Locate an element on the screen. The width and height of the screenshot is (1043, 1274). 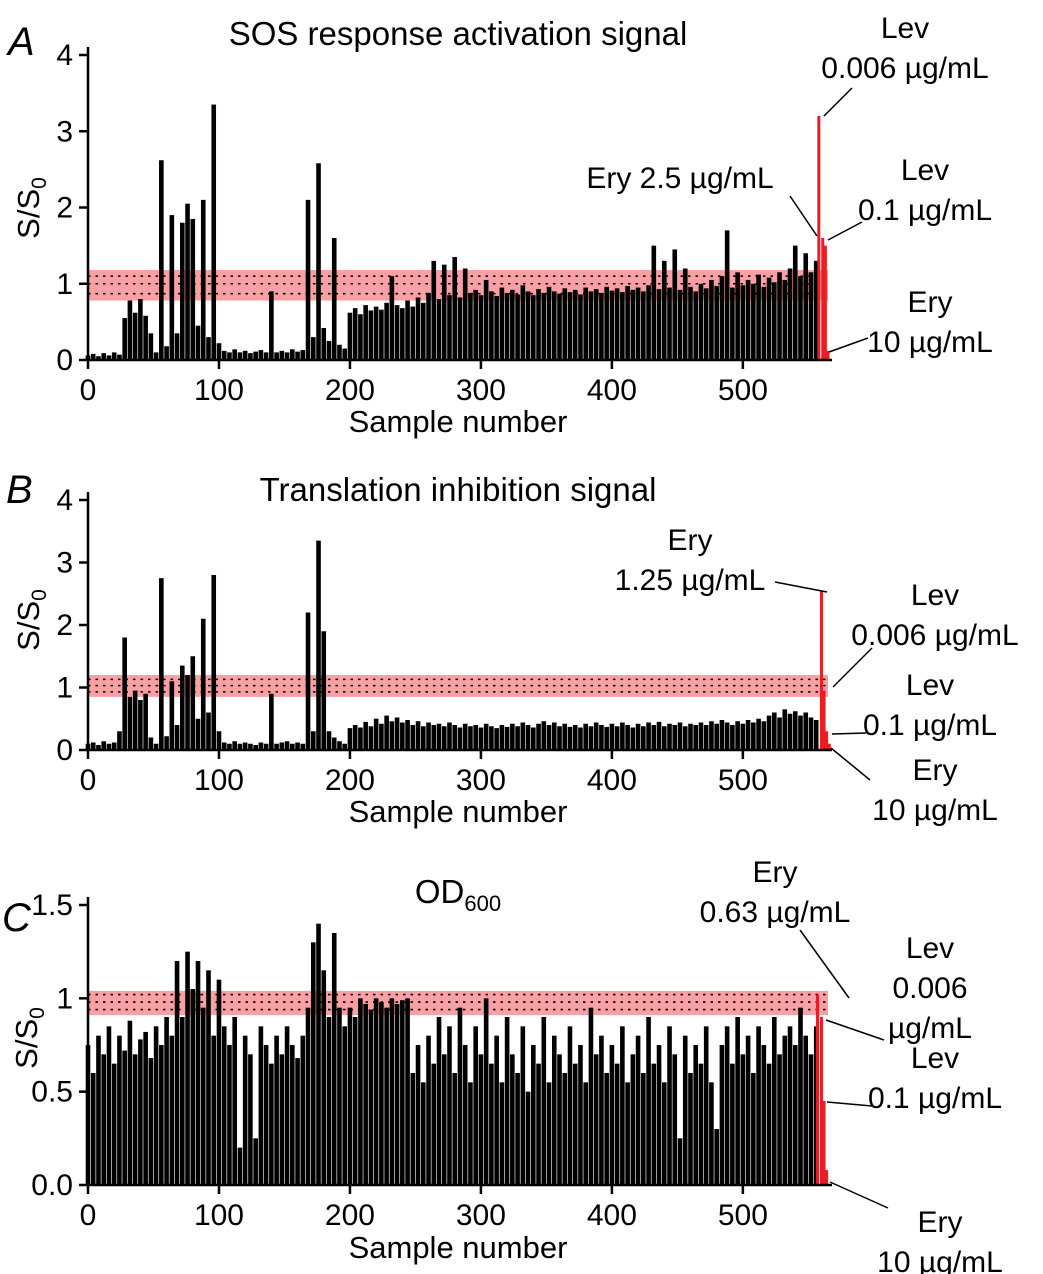
panel-c-title-subscript: 600 is located at coordinates (483, 903).